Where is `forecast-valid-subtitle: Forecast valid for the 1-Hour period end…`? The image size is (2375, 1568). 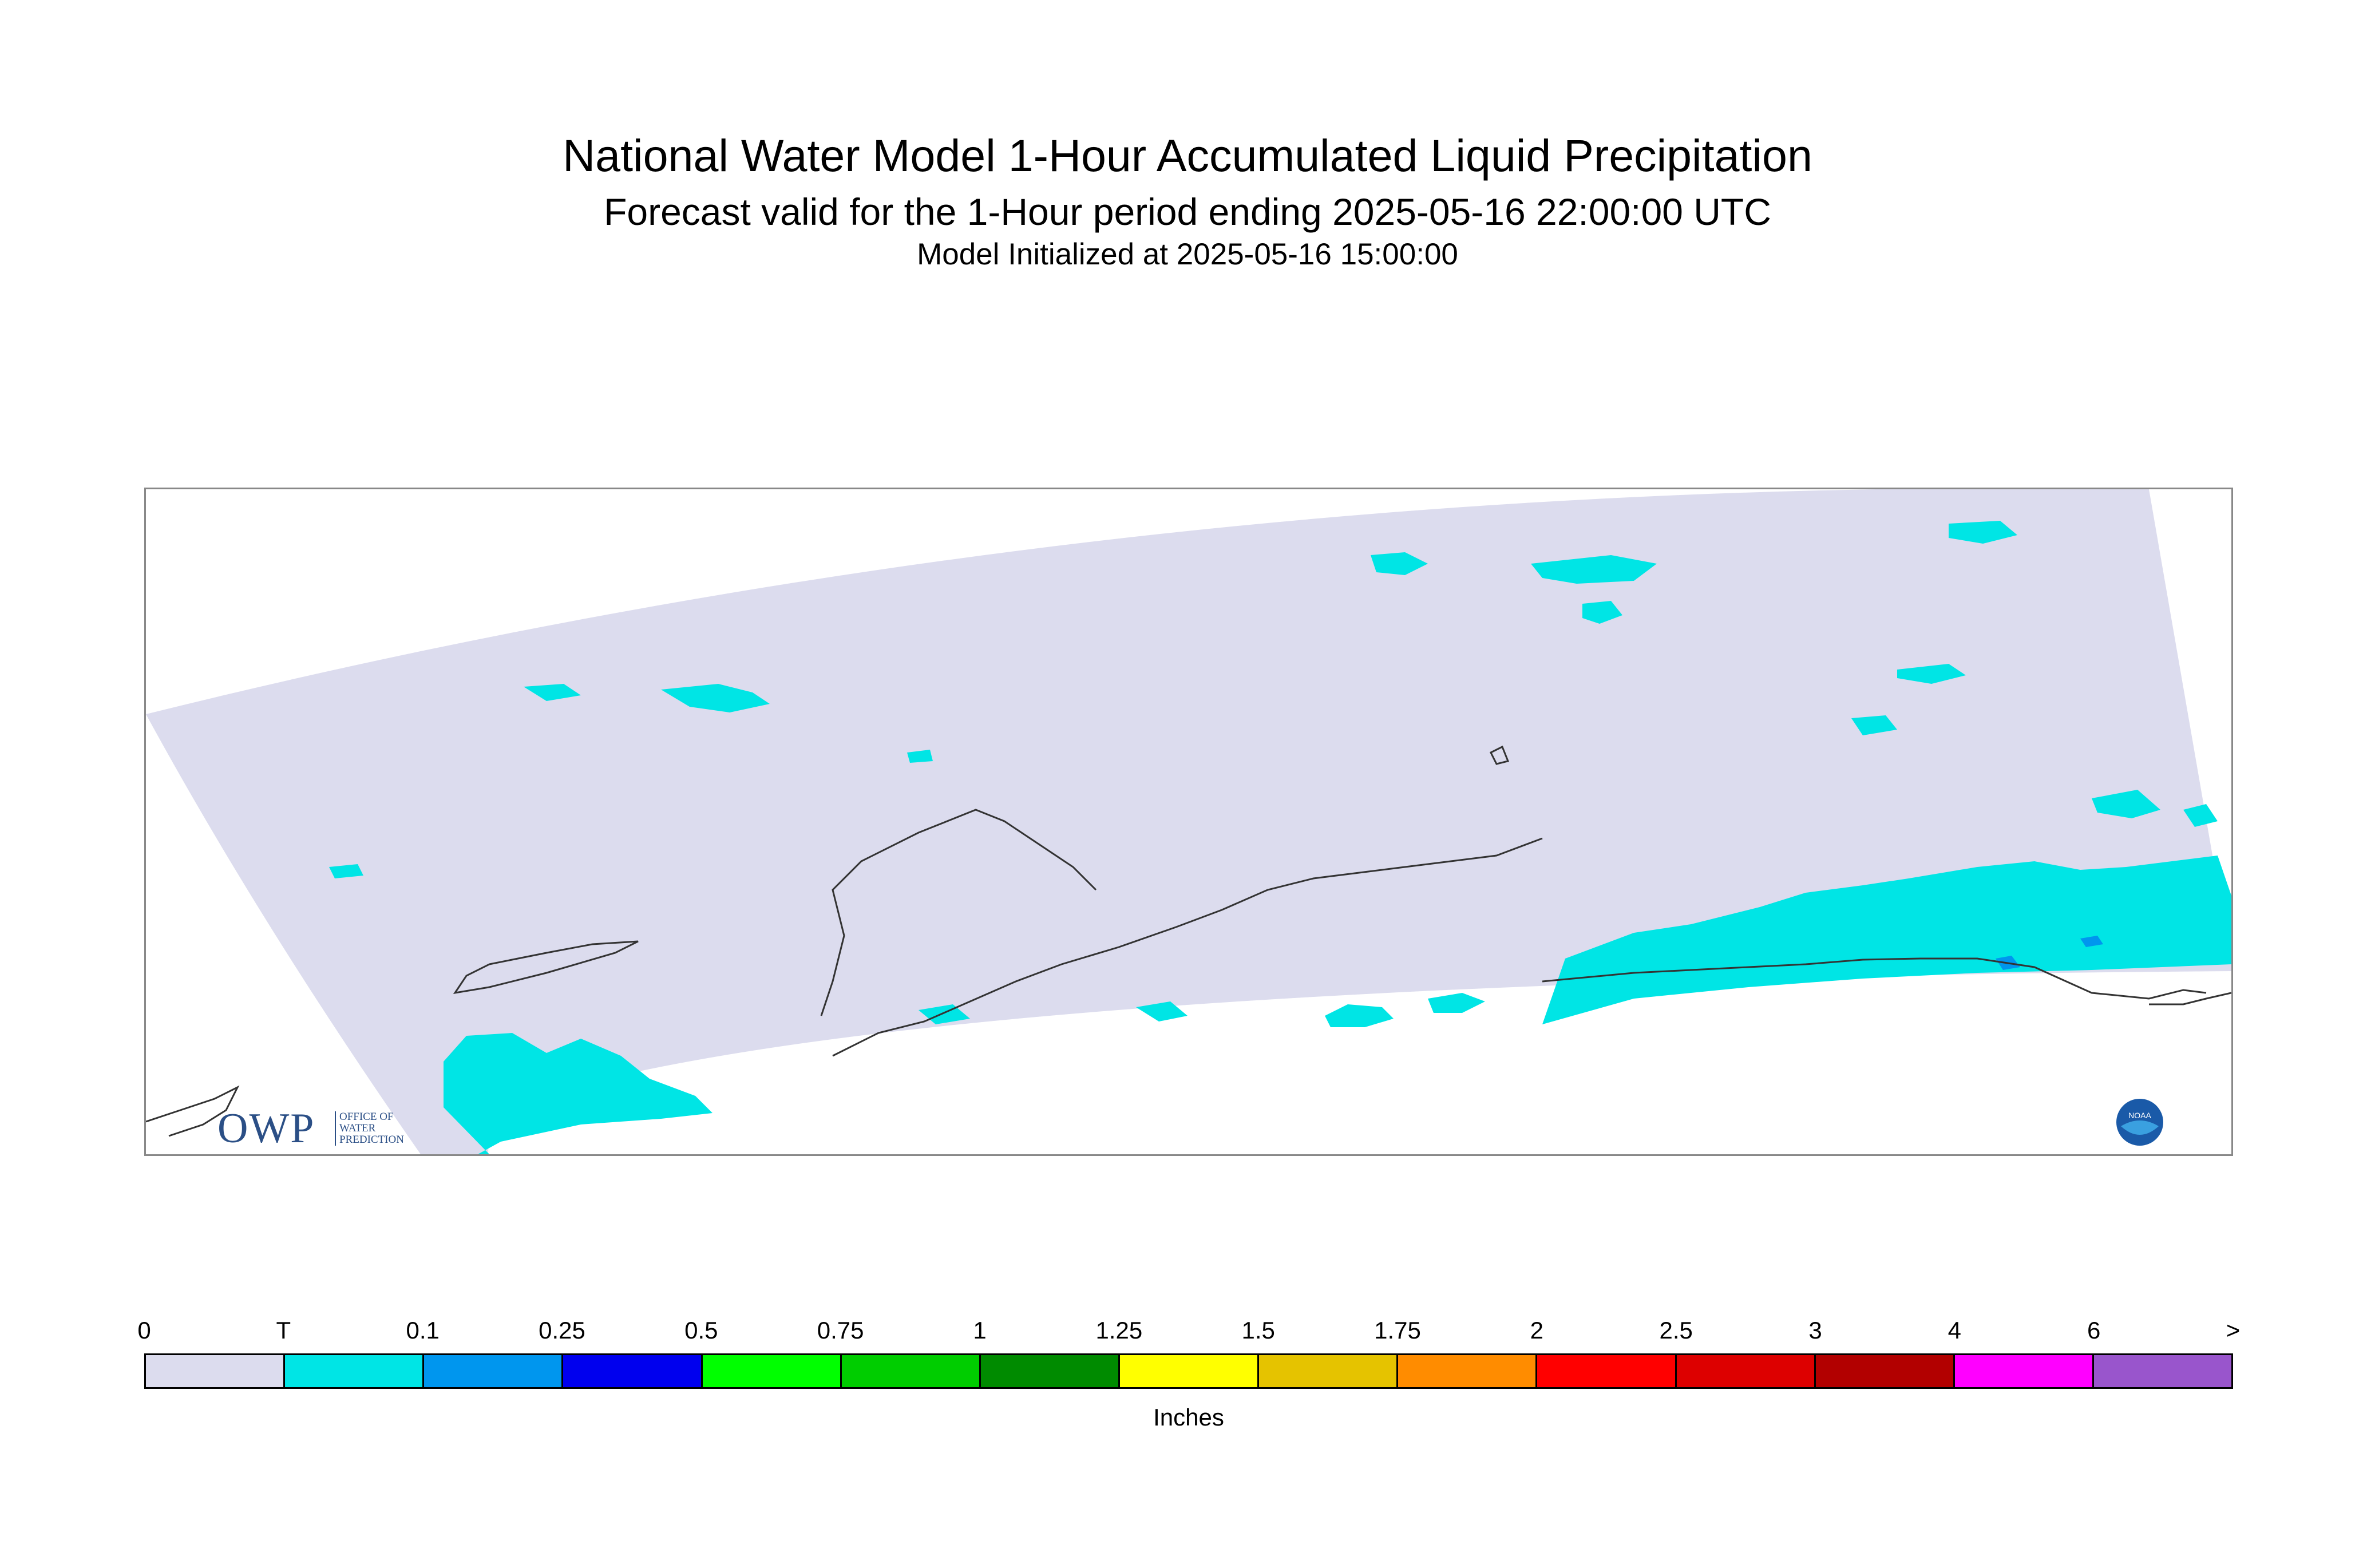 forecast-valid-subtitle: Forecast valid for the 1-Hour period end… is located at coordinates (1187, 212).